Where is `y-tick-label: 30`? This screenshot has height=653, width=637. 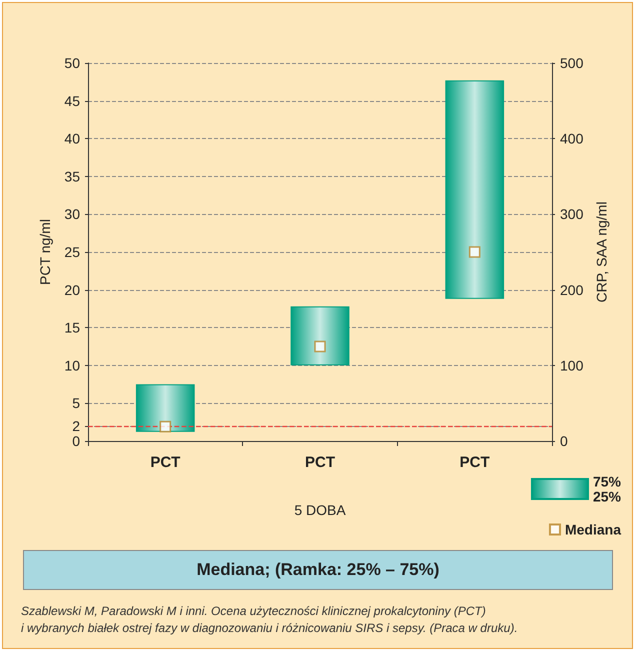
y-tick-label: 30 is located at coordinates (72, 214).